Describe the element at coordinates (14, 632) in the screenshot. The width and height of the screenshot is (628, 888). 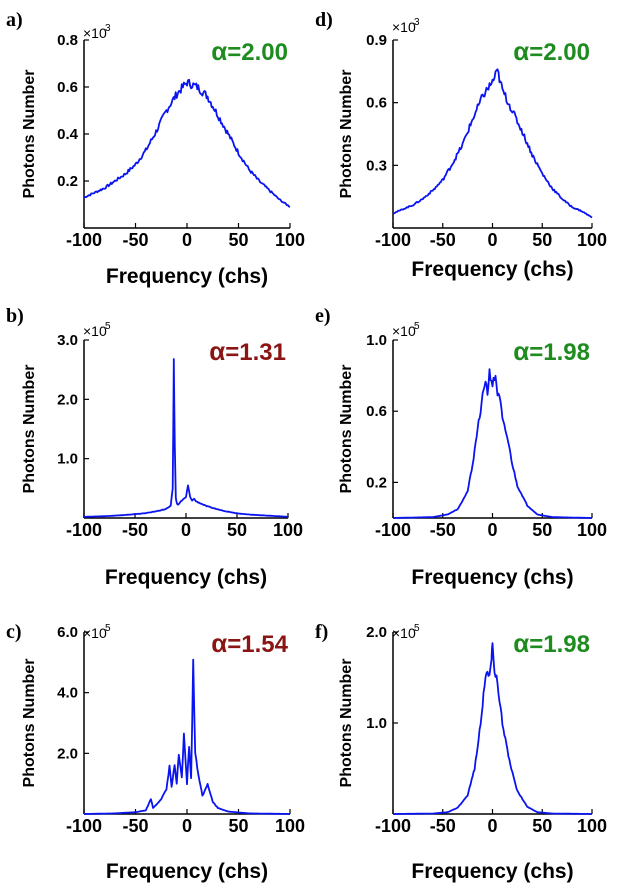
I see `panel-label: c)` at that location.